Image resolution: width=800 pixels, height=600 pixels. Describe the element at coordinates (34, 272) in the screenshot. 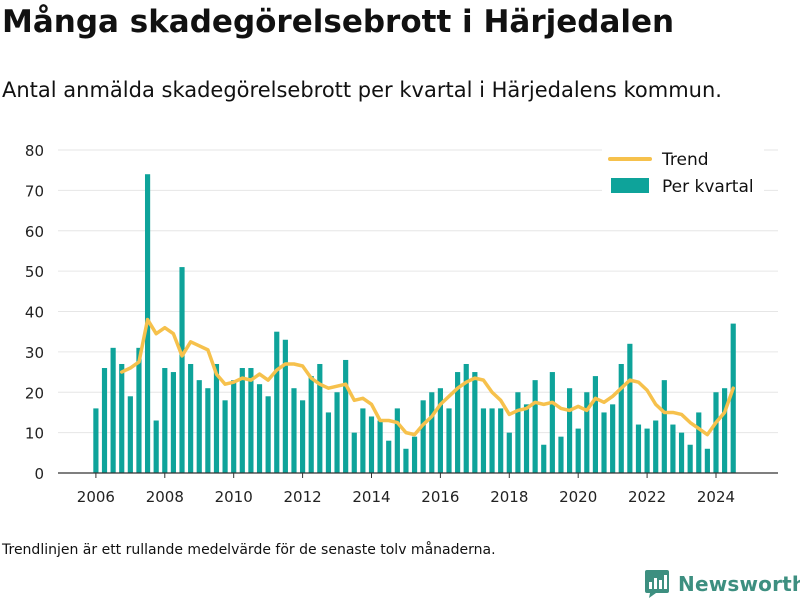

I see `y-tick-label: 50` at that location.